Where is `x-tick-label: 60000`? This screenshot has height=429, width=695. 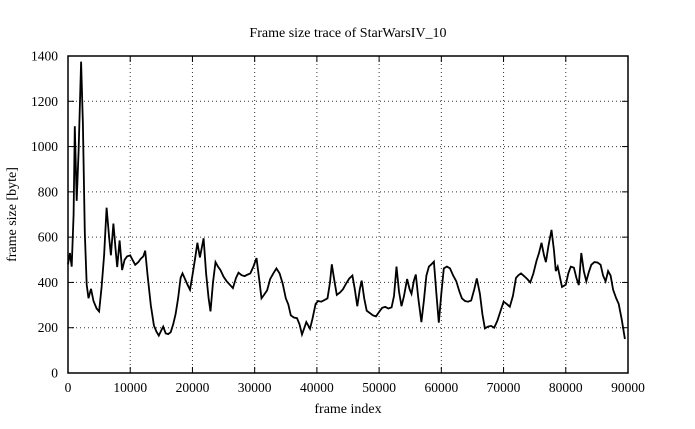 x-tick-label: 60000 is located at coordinates (441, 387).